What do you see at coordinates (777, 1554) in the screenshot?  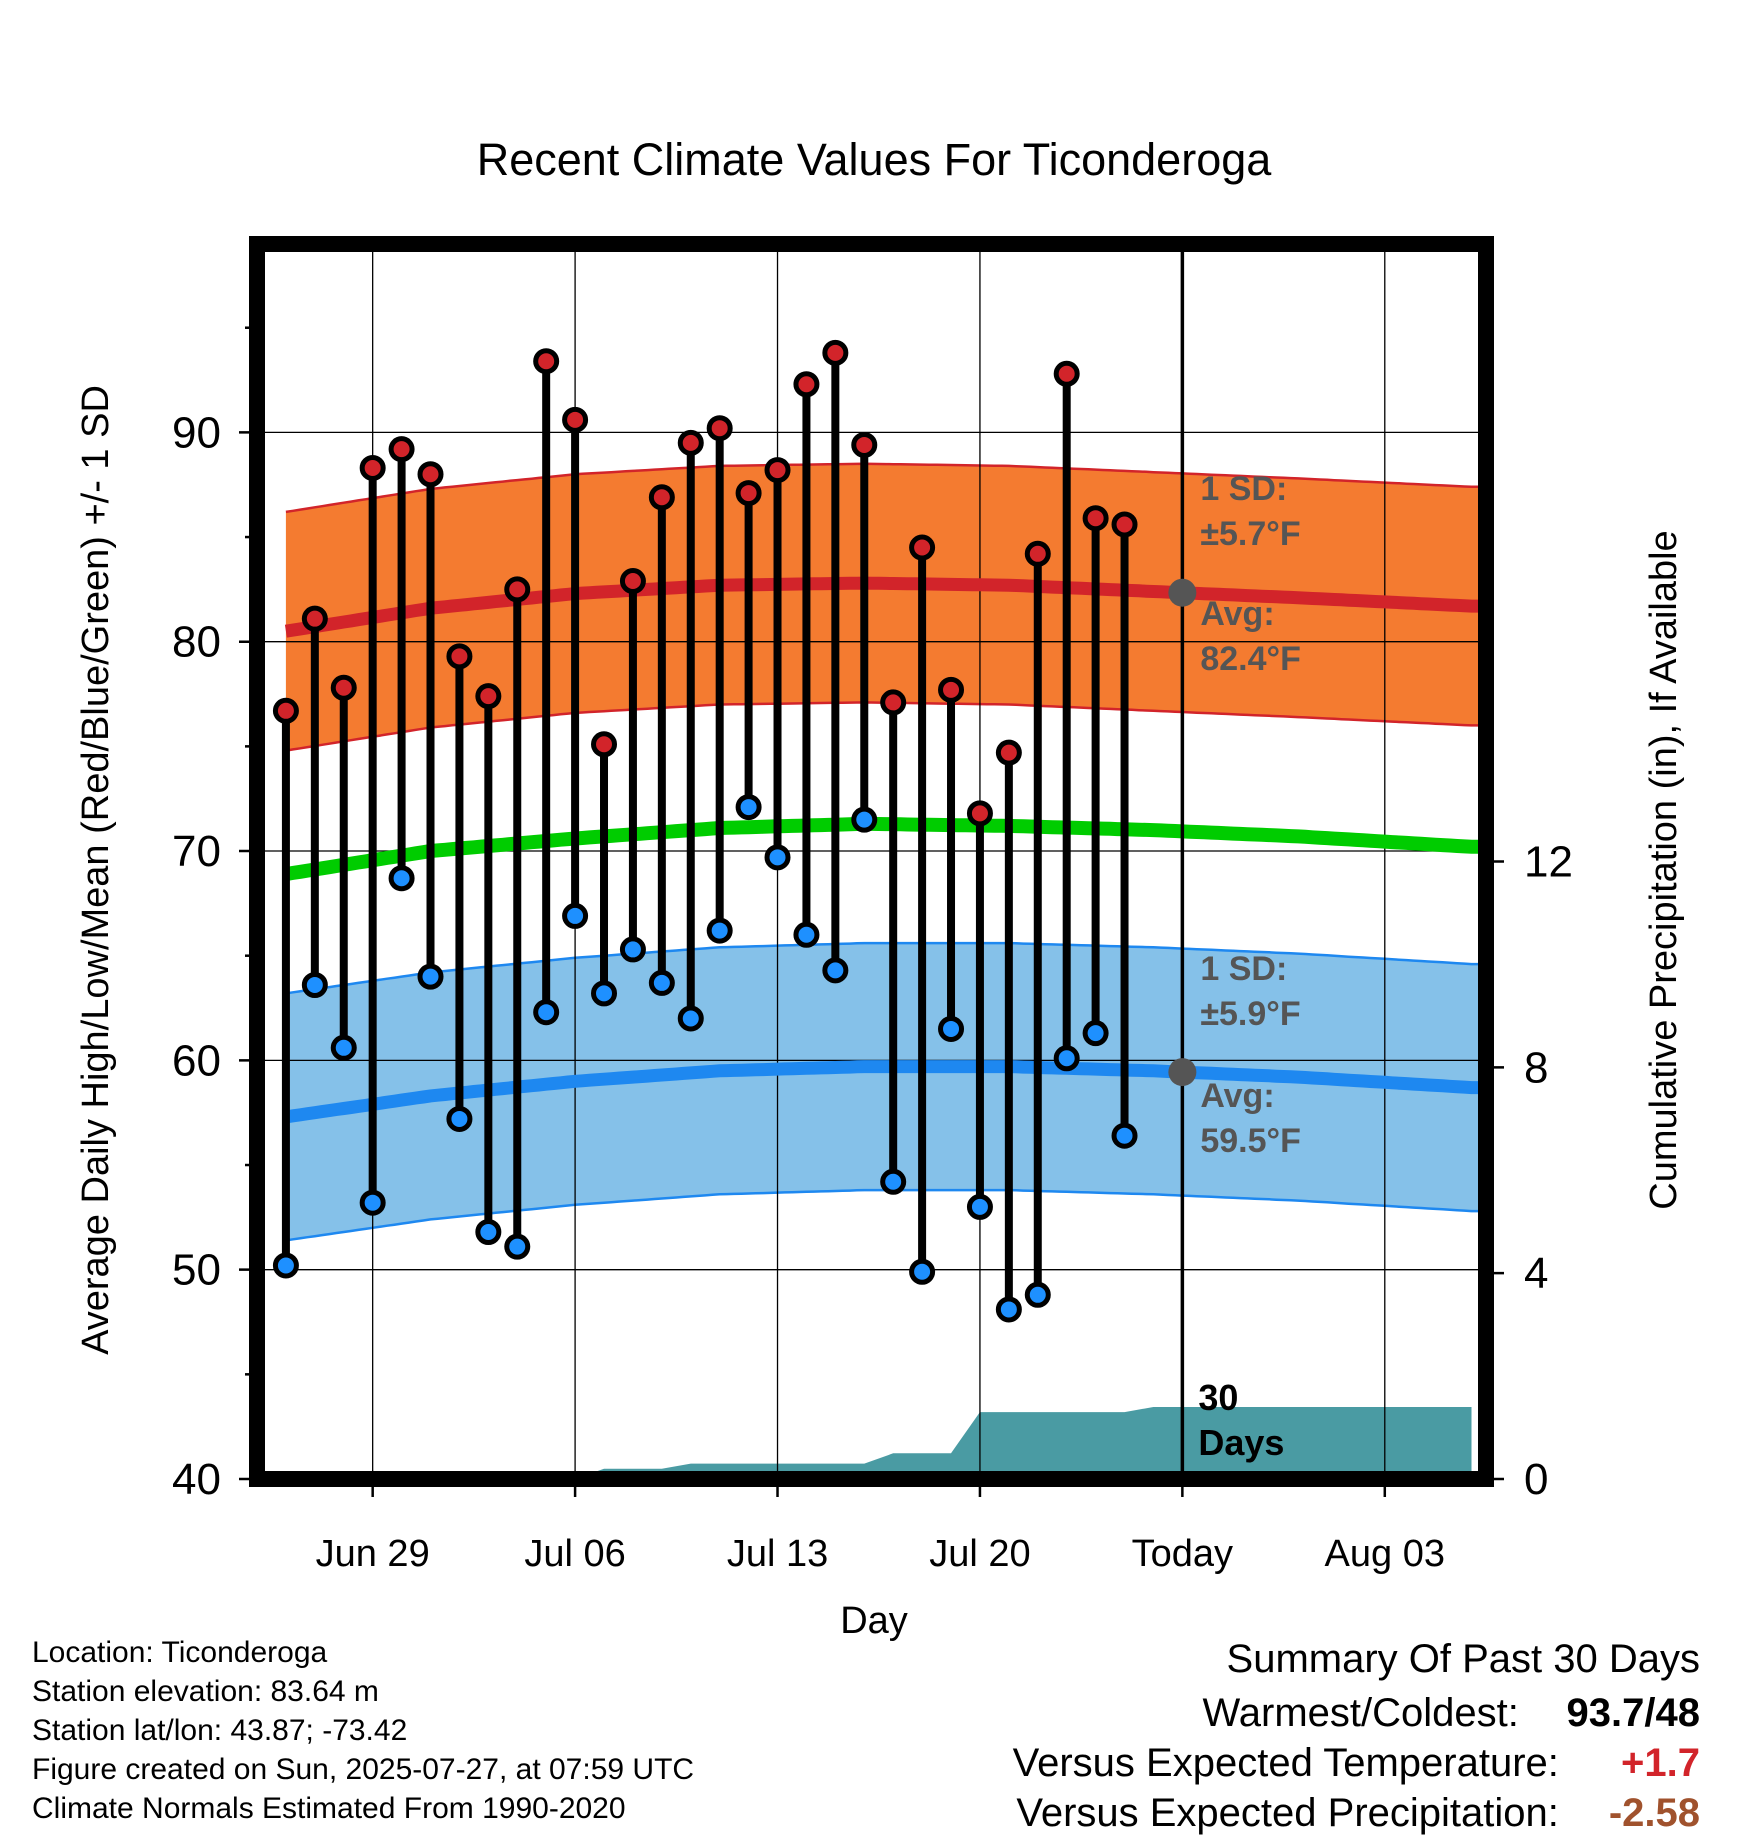 I see `x-tick-label: Jul 13` at bounding box center [777, 1554].